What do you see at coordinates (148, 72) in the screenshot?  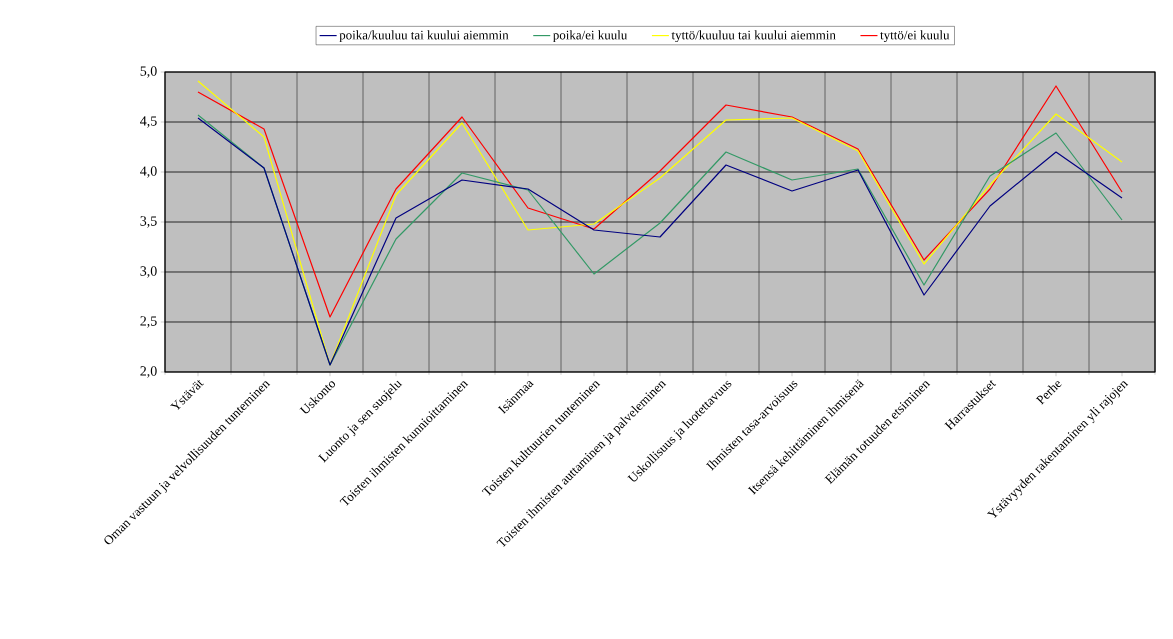 I see `y-tick-label: 5,0` at bounding box center [148, 72].